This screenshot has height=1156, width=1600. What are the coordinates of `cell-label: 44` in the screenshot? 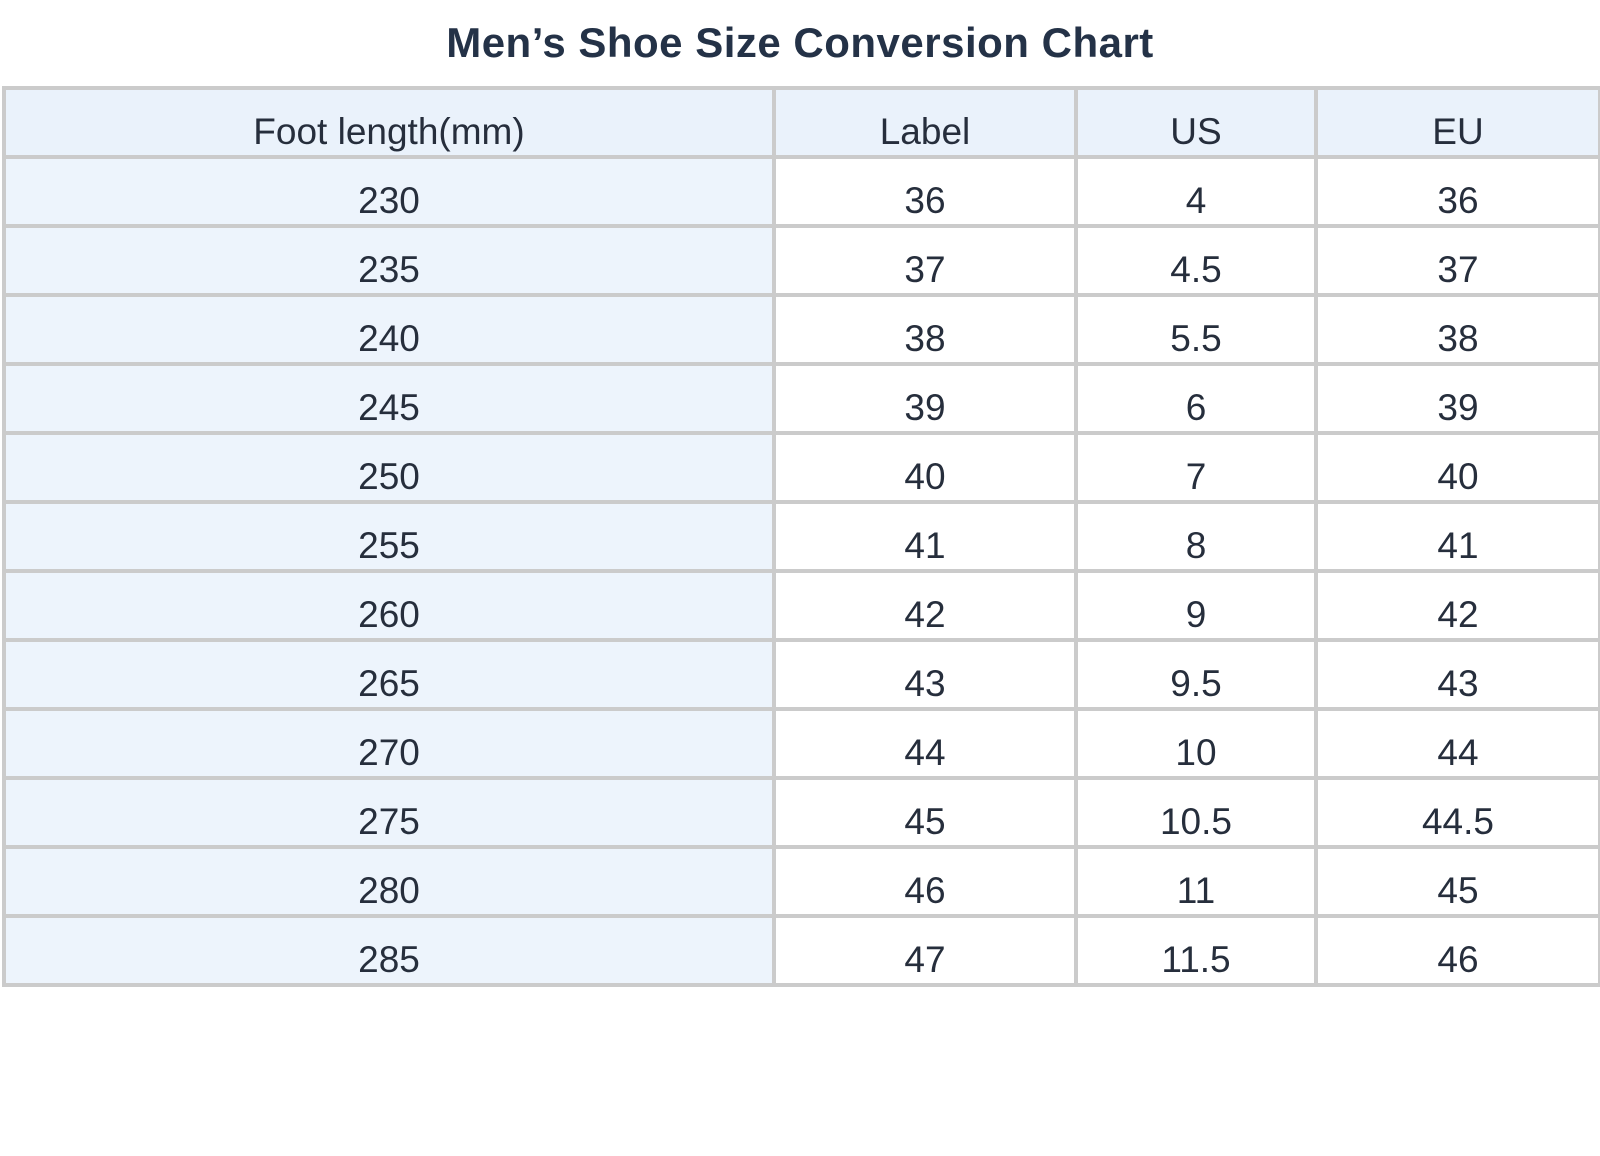 It's located at (925, 743).